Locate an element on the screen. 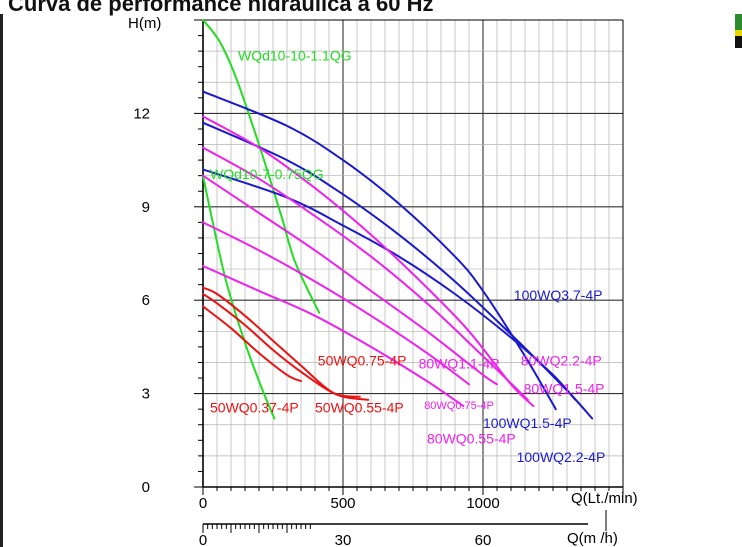  y-tick-label: 9 is located at coordinates (146, 207).